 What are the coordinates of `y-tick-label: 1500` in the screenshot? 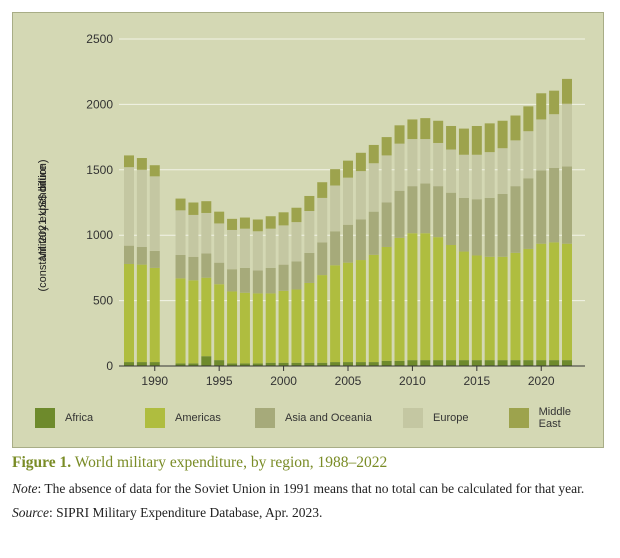 It's located at (99, 170).